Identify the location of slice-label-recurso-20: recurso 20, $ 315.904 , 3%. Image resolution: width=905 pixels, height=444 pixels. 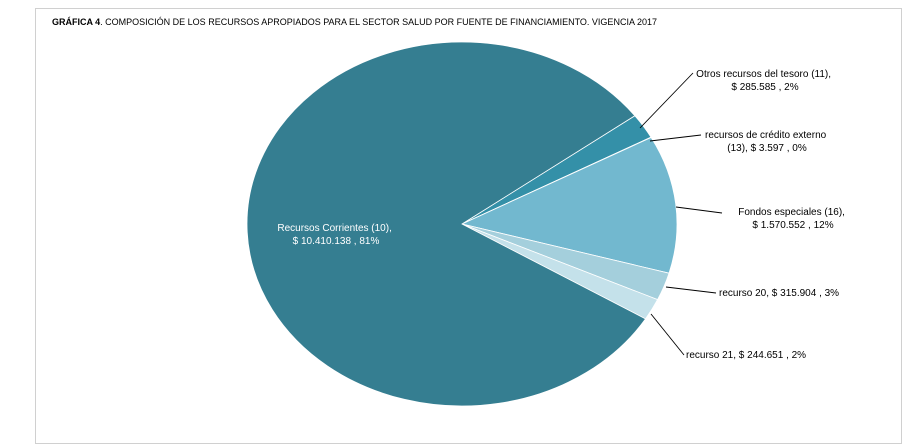
(779, 293).